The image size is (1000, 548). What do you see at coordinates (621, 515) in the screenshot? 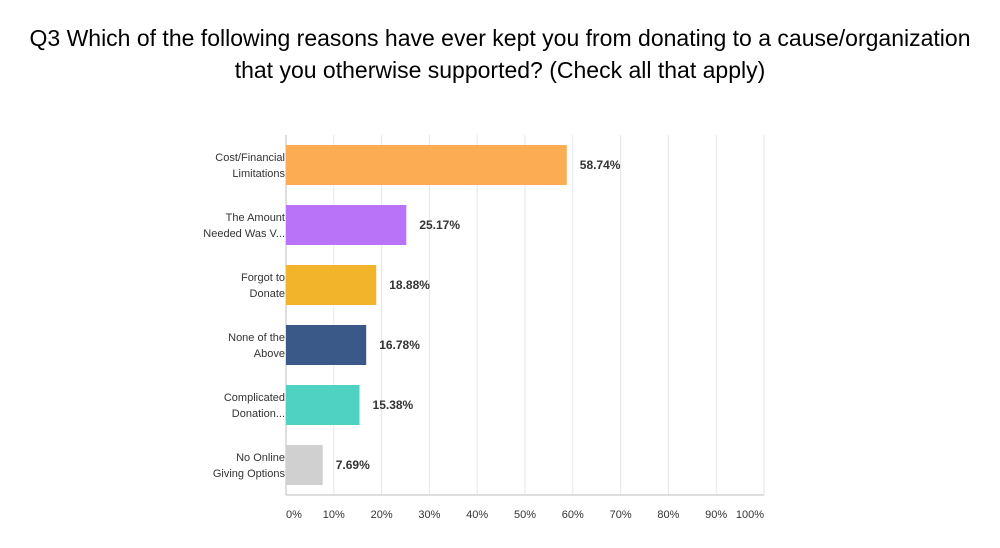
I see `x-tick-label: 70%` at bounding box center [621, 515].